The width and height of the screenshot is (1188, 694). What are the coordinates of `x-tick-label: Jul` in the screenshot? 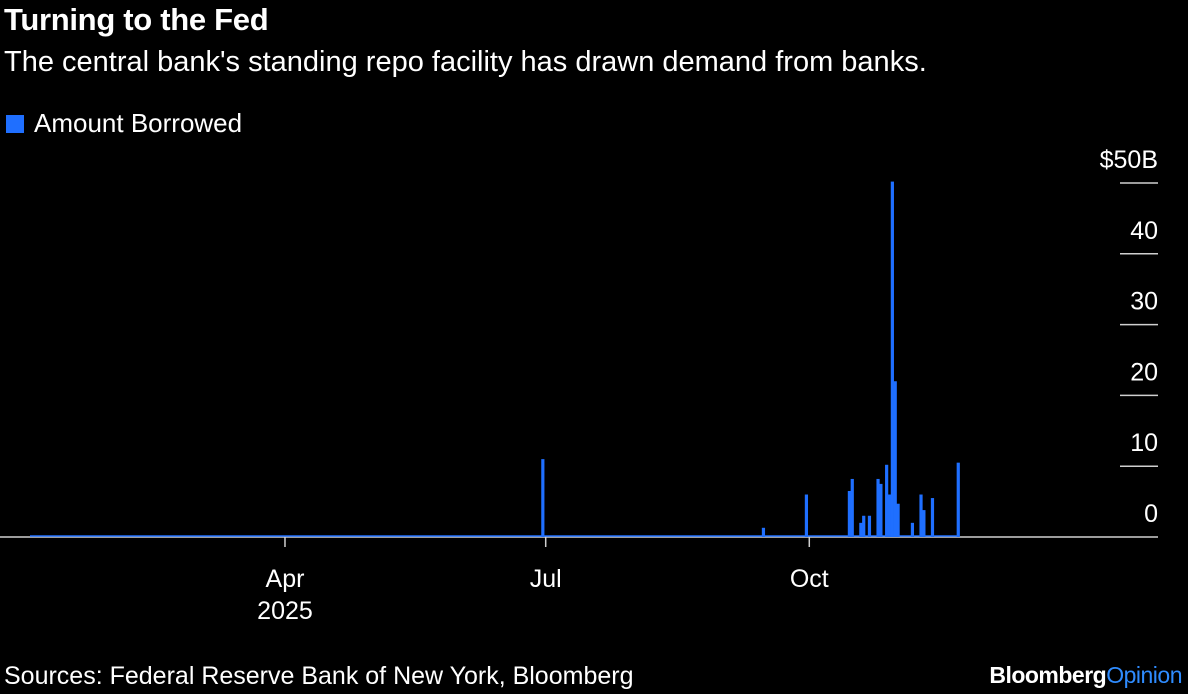 It's located at (546, 579).